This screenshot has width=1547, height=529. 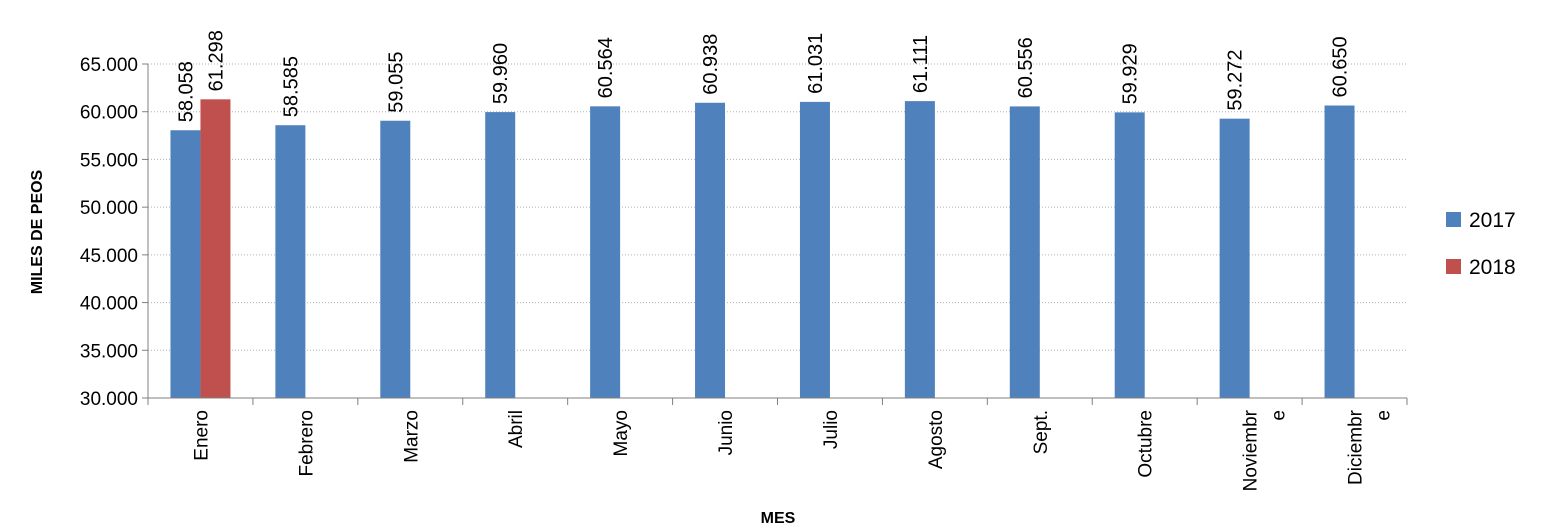 I want to click on x-tick-label-agosto: Agosto, so click(x=936, y=439).